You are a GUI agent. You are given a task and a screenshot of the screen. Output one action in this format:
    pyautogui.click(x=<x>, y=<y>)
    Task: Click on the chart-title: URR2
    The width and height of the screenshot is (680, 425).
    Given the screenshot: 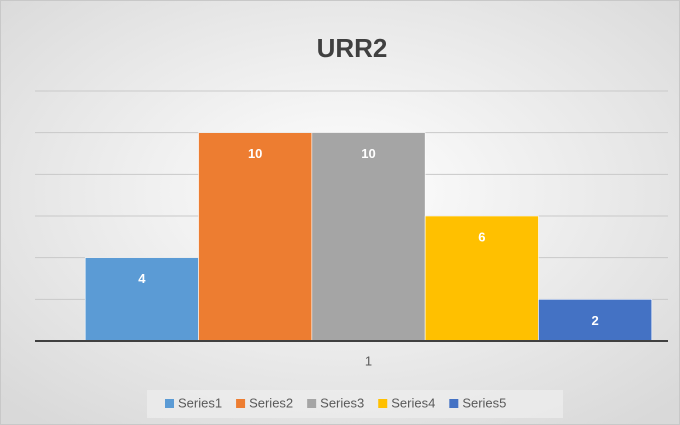 What is the action you would take?
    pyautogui.click(x=352, y=48)
    